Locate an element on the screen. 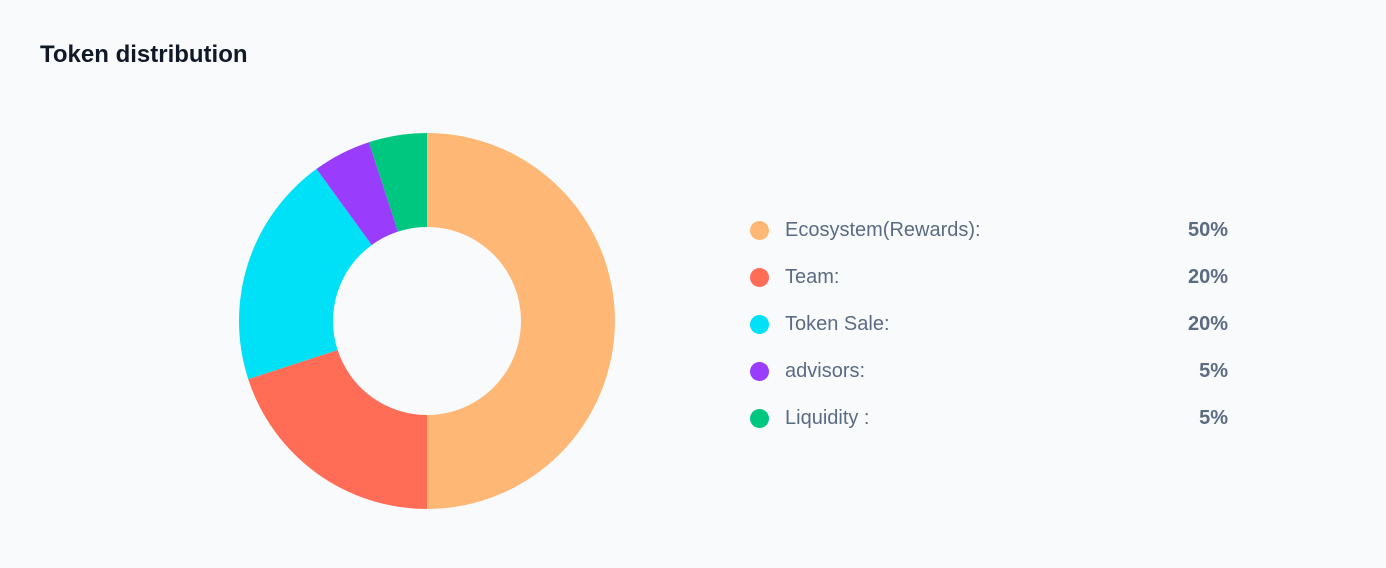 The width and height of the screenshot is (1386, 568). legend-label: Token Sale: is located at coordinates (837, 324).